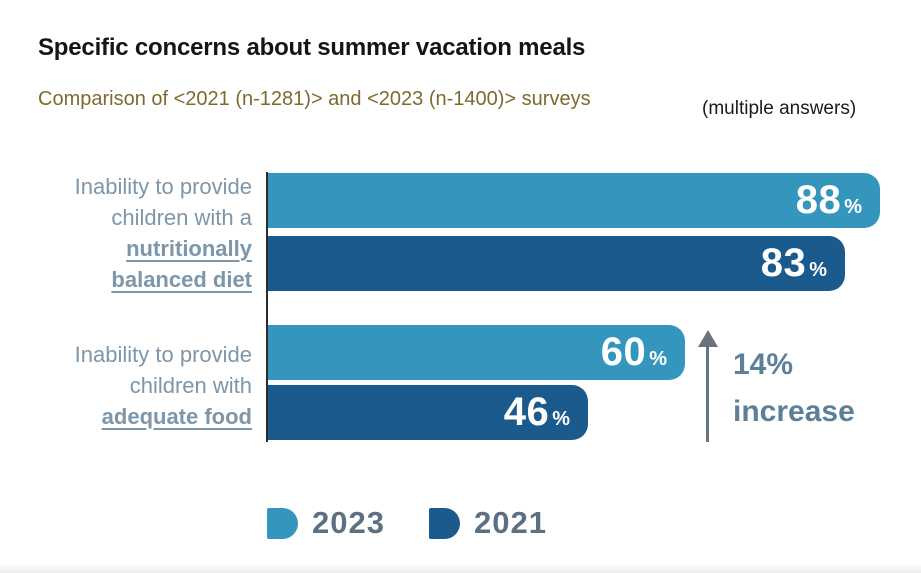 This screenshot has width=921, height=573. I want to click on legend-label-2023: 2023, so click(348, 522).